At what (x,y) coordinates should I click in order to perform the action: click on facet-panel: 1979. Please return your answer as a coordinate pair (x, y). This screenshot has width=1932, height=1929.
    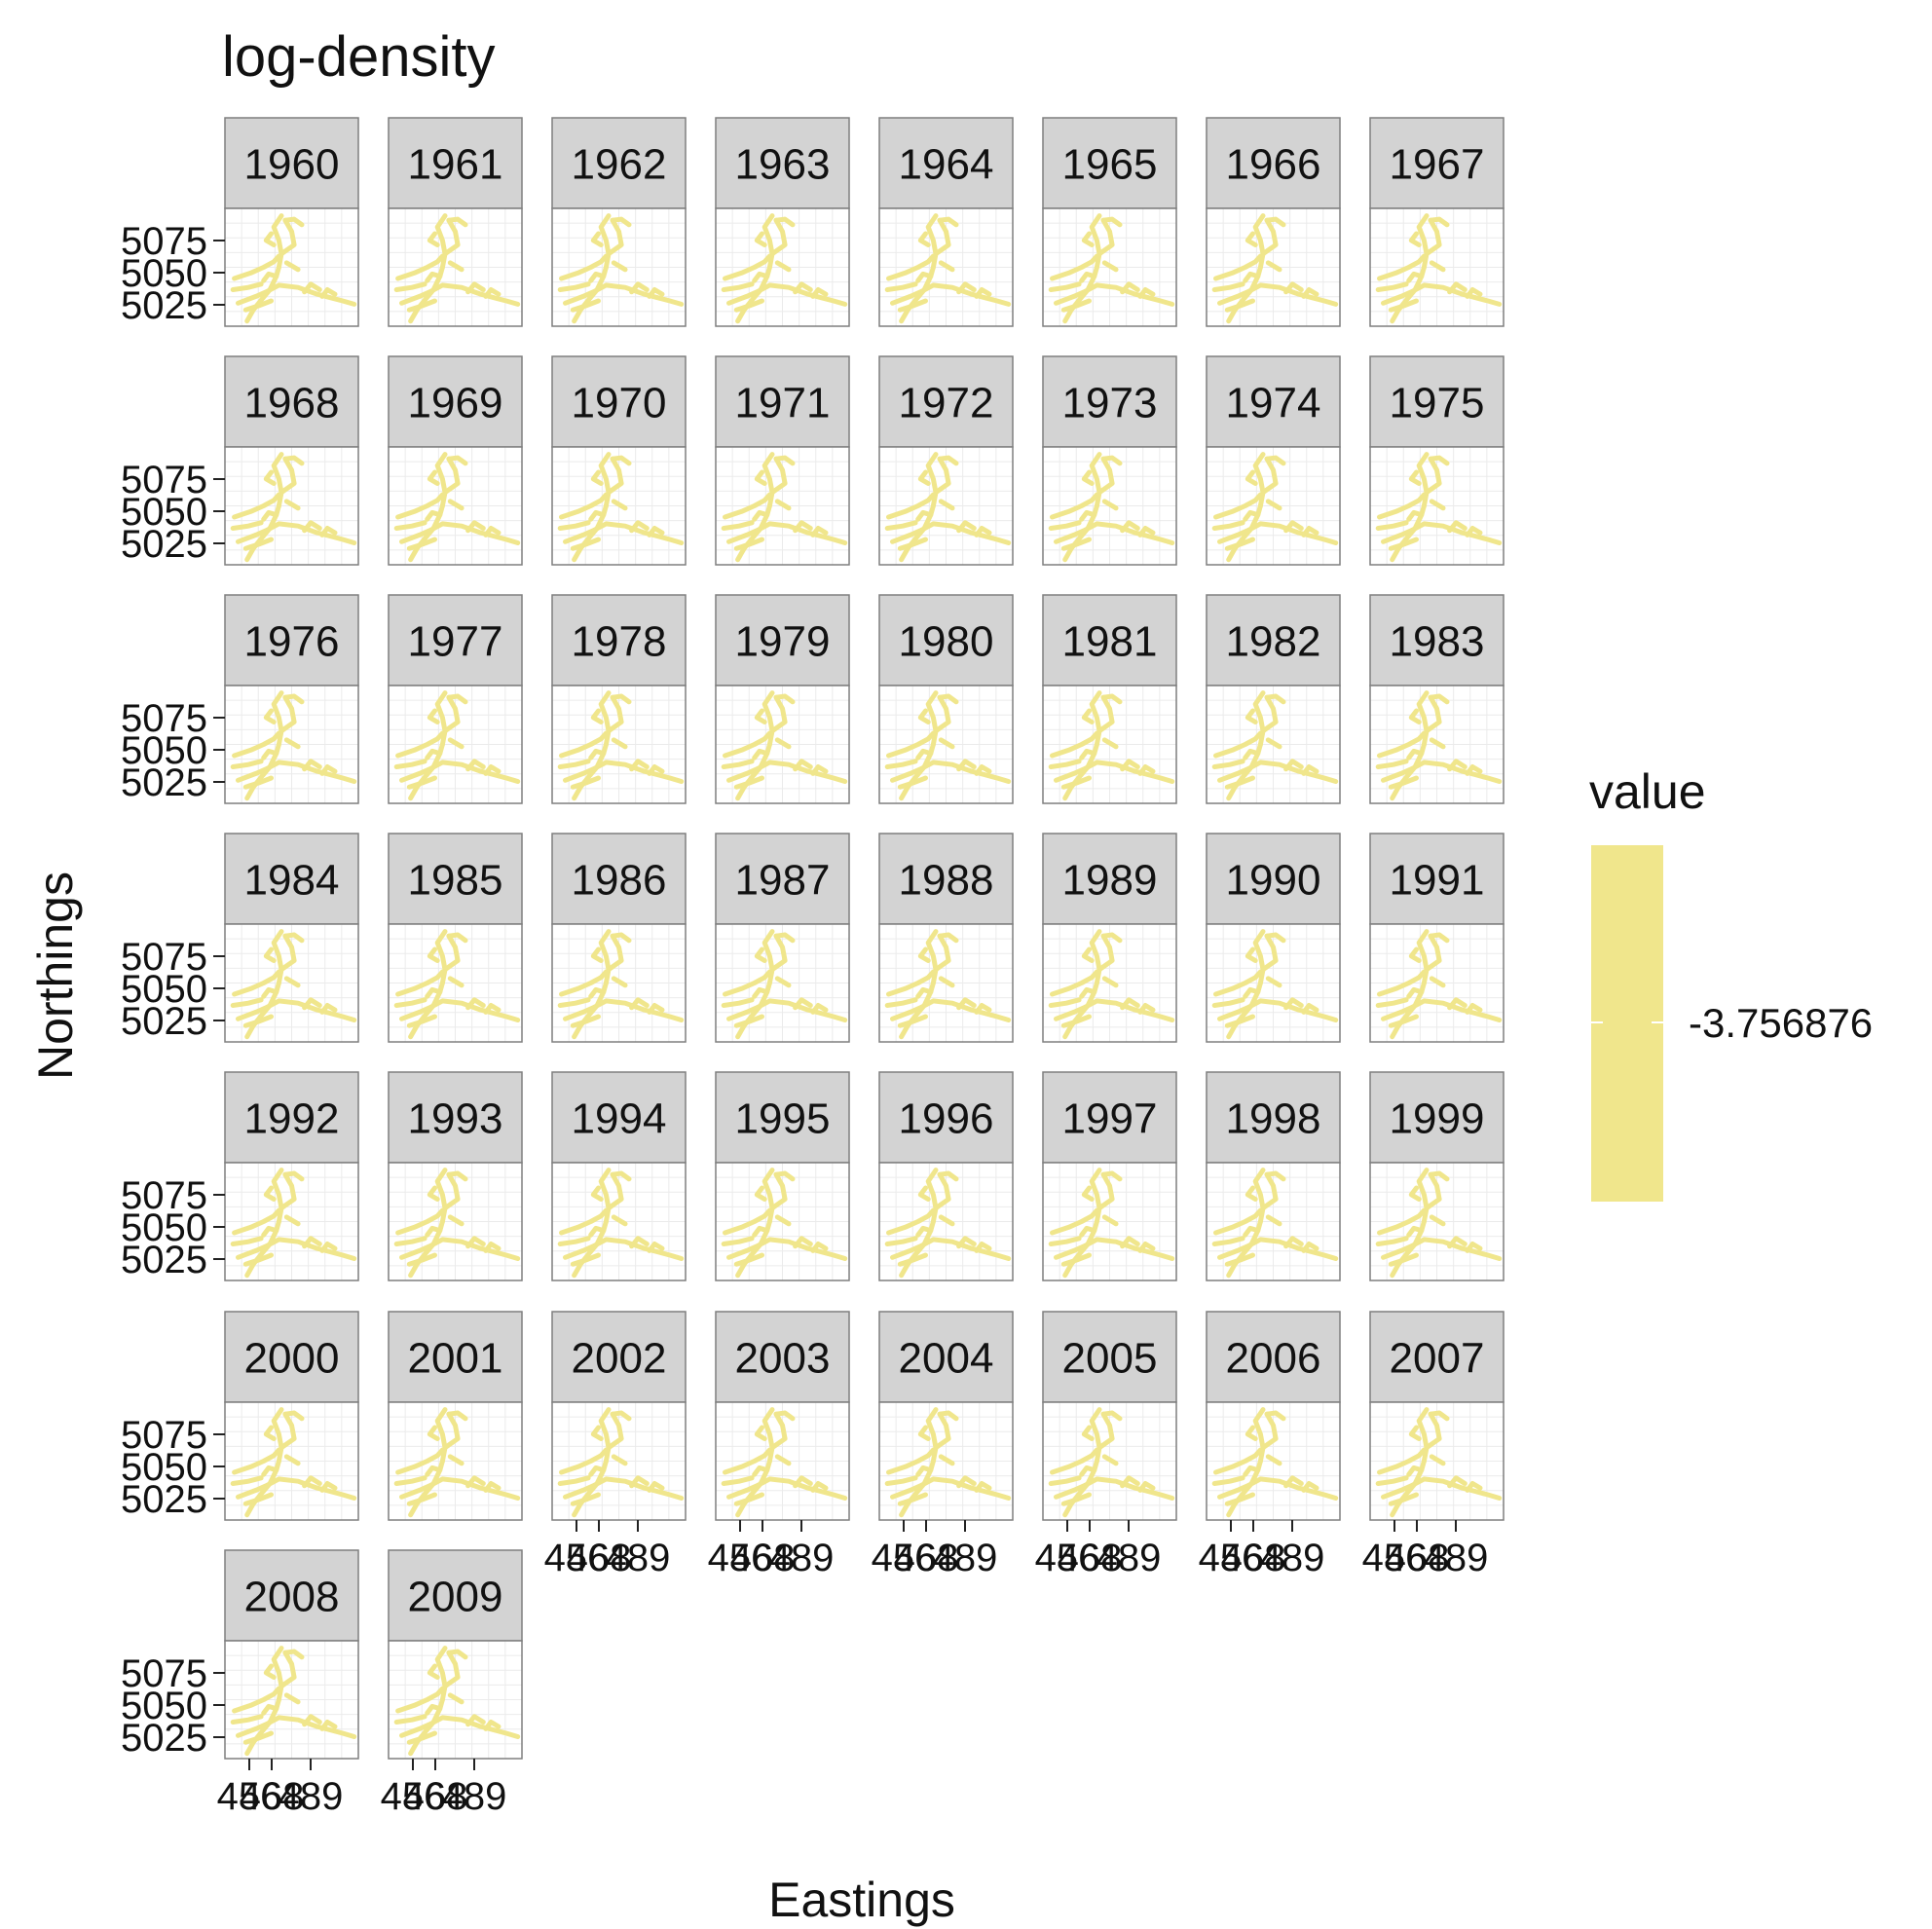
    Looking at the image, I should click on (783, 699).